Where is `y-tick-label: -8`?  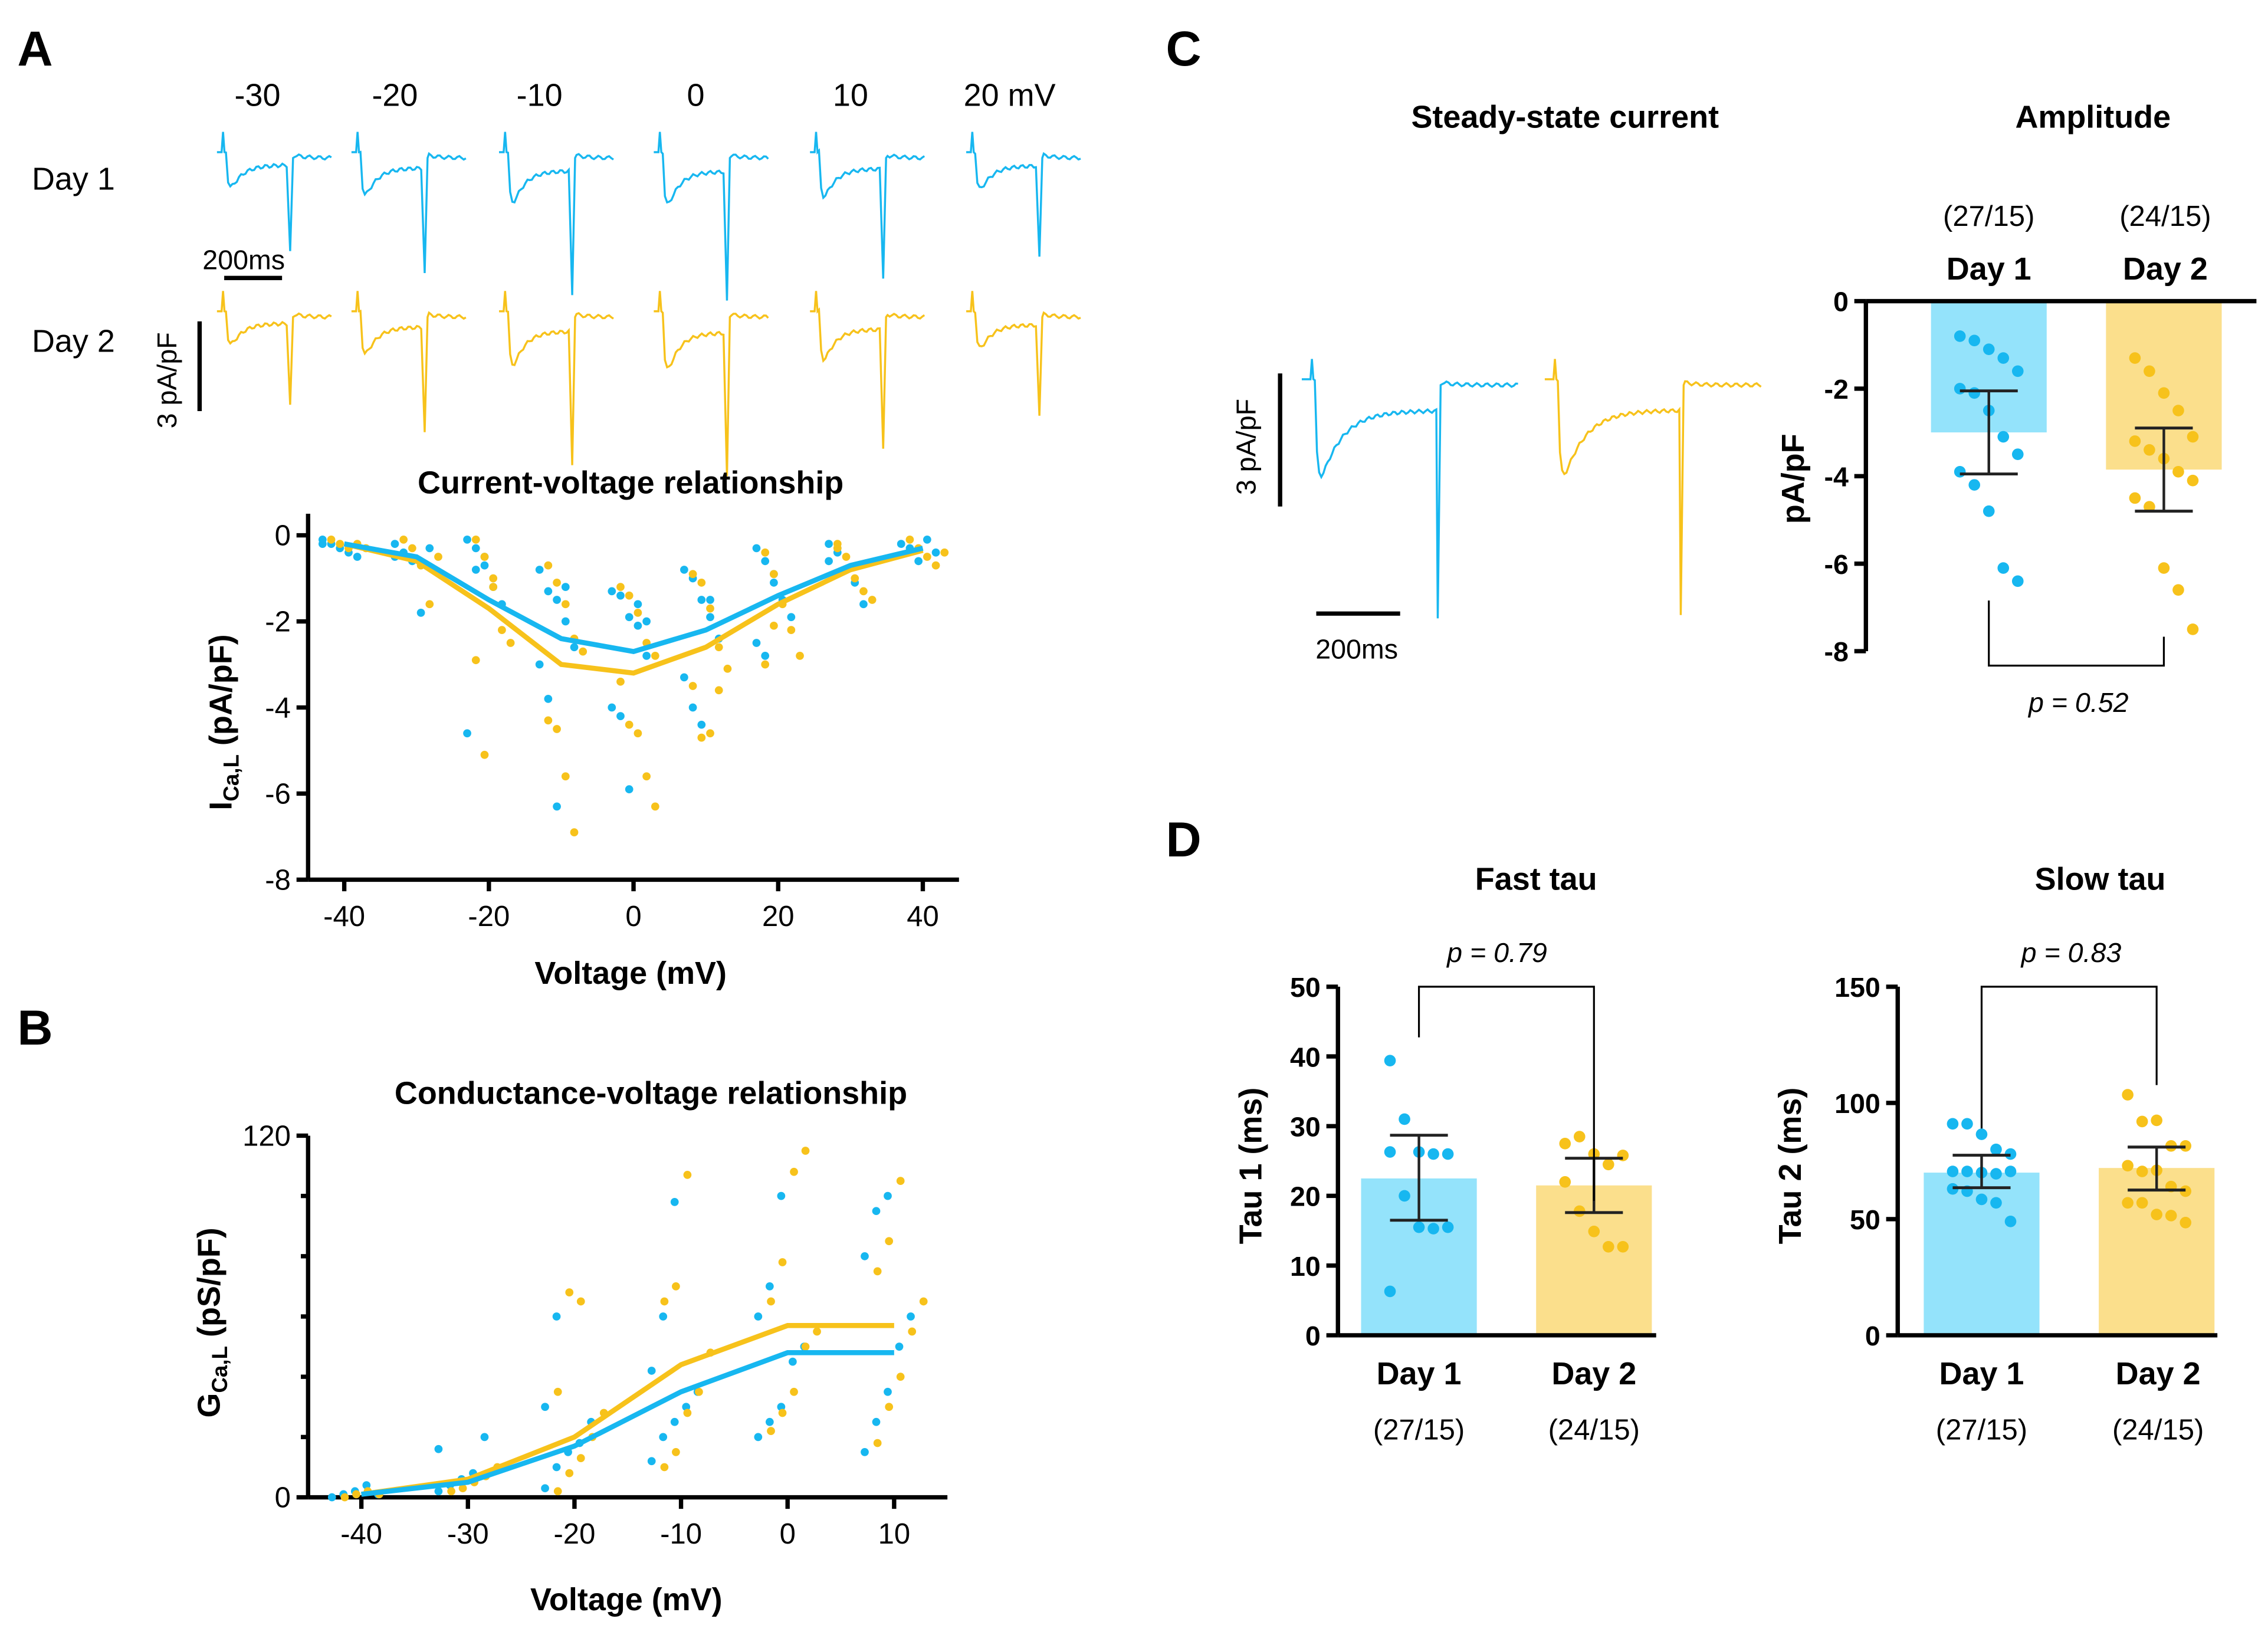 y-tick-label: -8 is located at coordinates (1836, 651).